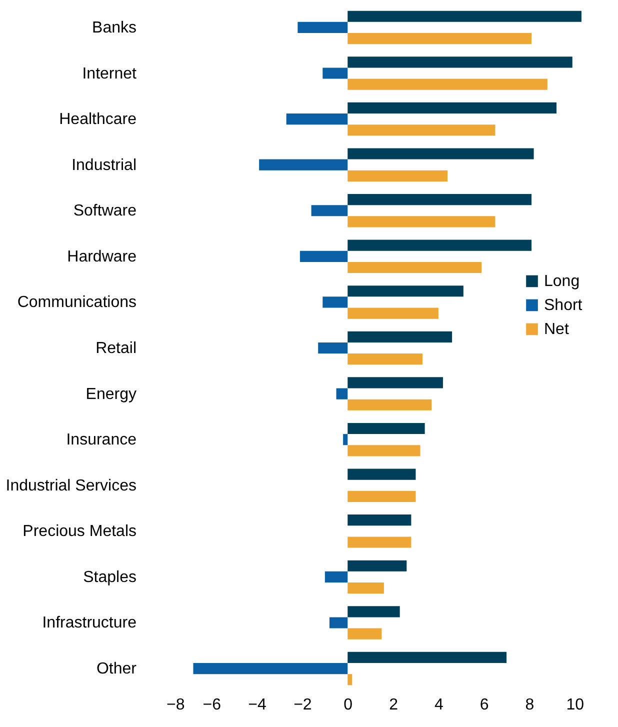 This screenshot has width=618, height=727. Describe the element at coordinates (101, 440) in the screenshot. I see `y-tick-label: Insurance` at that location.